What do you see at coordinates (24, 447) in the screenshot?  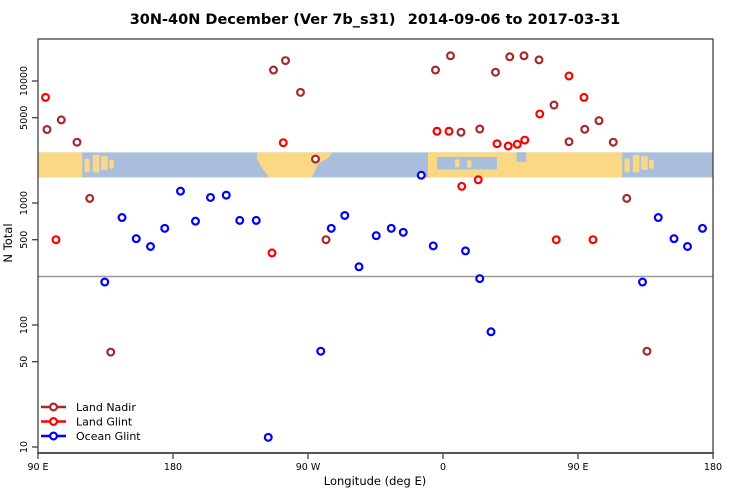 I see `y-tick-label: 10` at bounding box center [24, 447].